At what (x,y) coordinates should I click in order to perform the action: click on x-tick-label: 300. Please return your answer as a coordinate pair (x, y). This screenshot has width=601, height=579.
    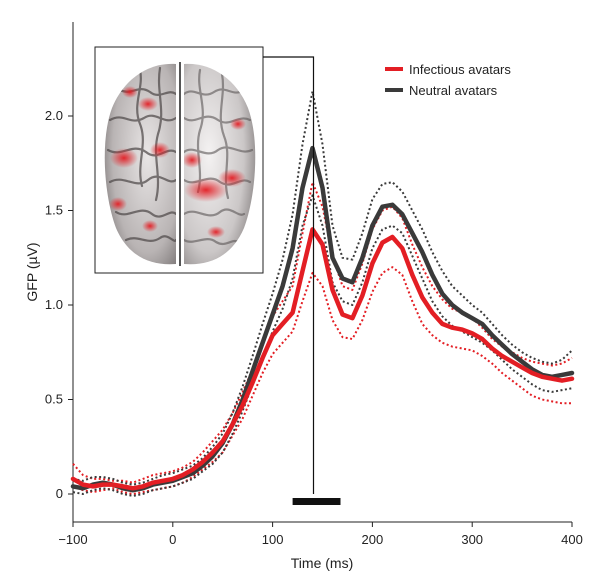
    Looking at the image, I should click on (472, 539).